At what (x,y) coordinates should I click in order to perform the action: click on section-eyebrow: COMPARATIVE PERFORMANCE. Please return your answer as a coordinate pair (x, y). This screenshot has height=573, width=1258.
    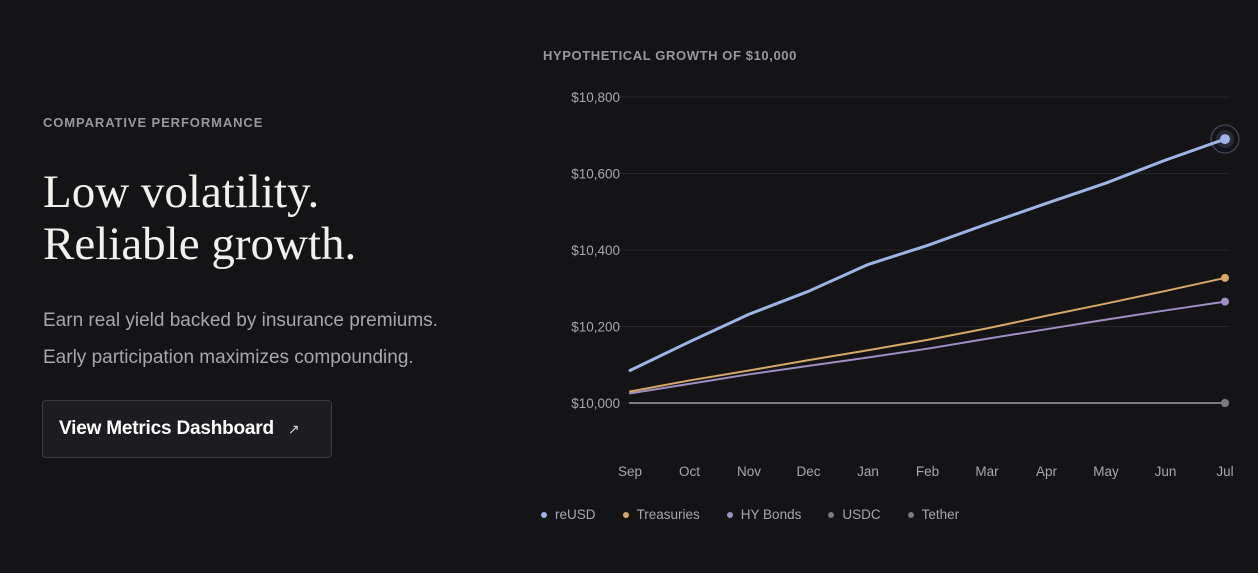
    Looking at the image, I should click on (153, 122).